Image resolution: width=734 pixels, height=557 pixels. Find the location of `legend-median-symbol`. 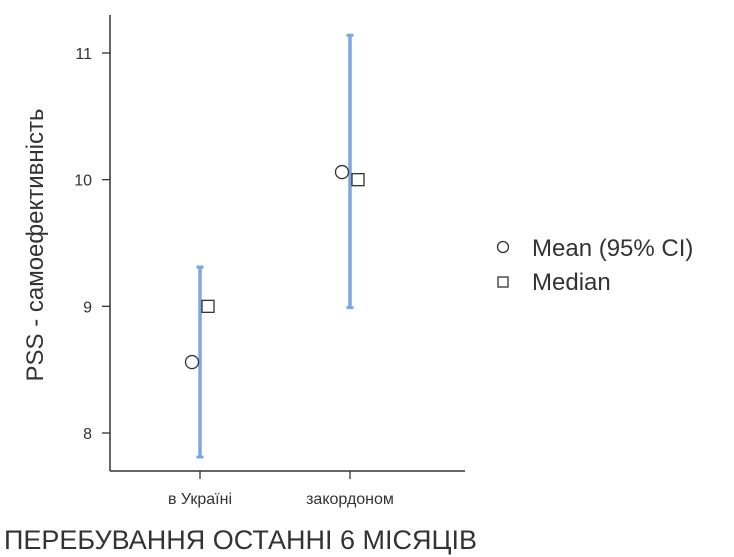

legend-median-symbol is located at coordinates (503, 282).